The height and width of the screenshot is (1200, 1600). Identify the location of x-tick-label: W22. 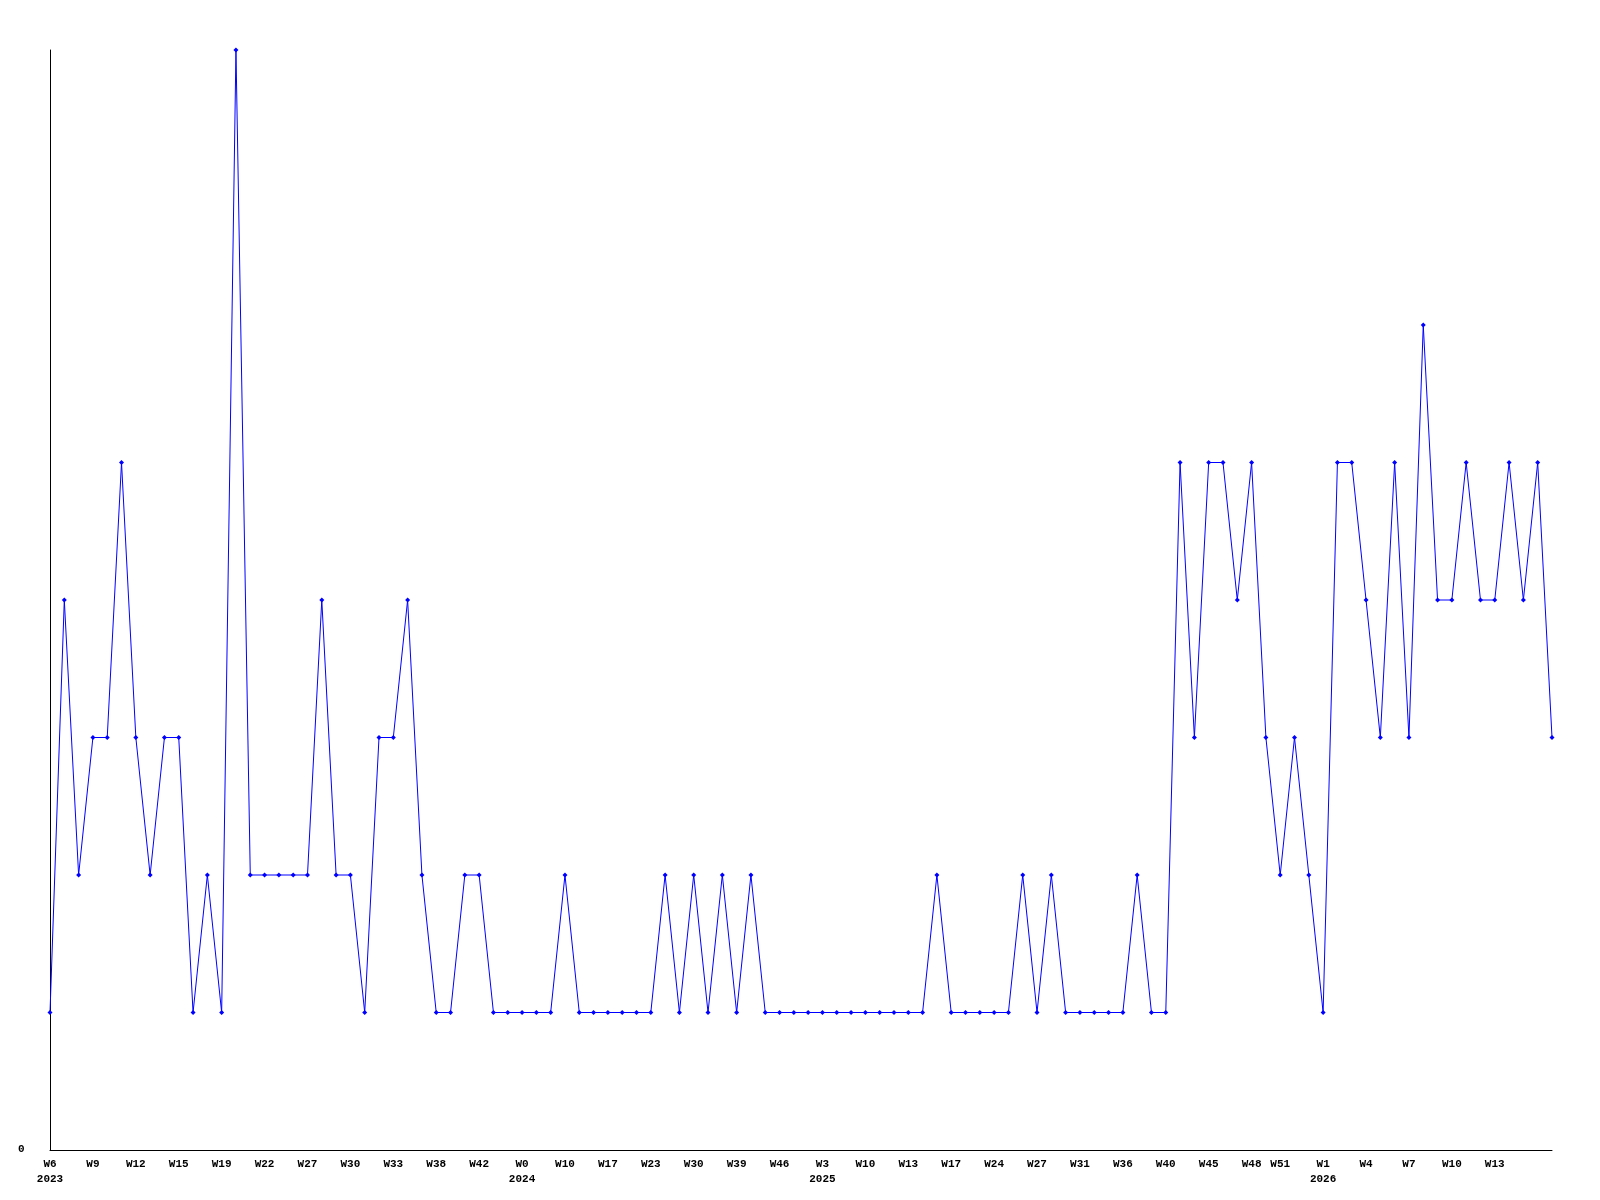
(264, 1163).